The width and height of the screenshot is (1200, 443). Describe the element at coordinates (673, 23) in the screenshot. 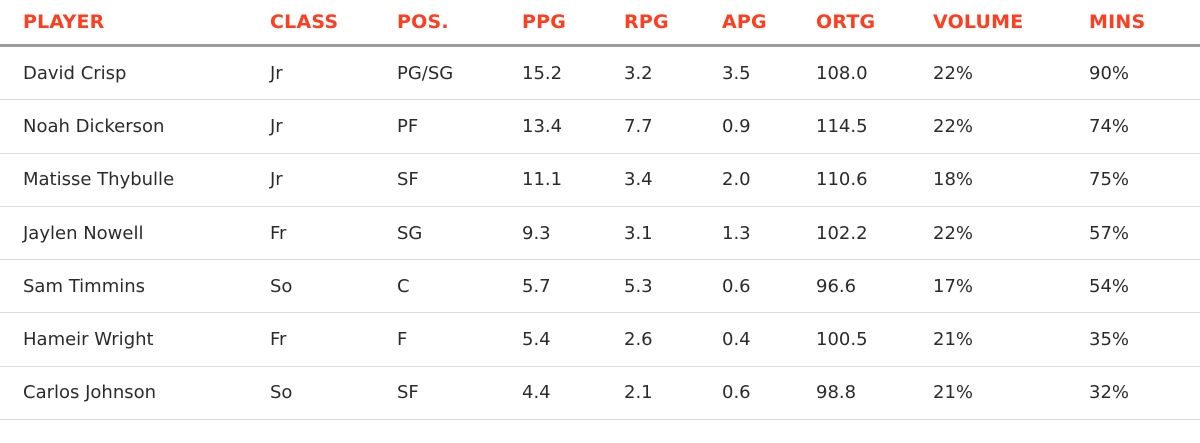

I see `column-header-rpg: RPG` at that location.